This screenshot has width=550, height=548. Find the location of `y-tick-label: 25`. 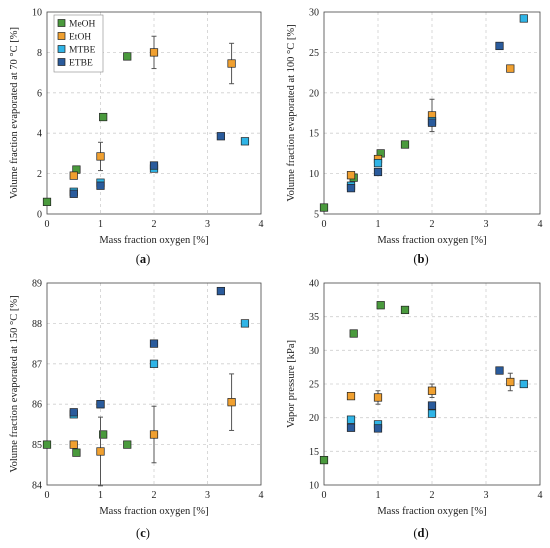

y-tick-label: 25 is located at coordinates (314, 385).